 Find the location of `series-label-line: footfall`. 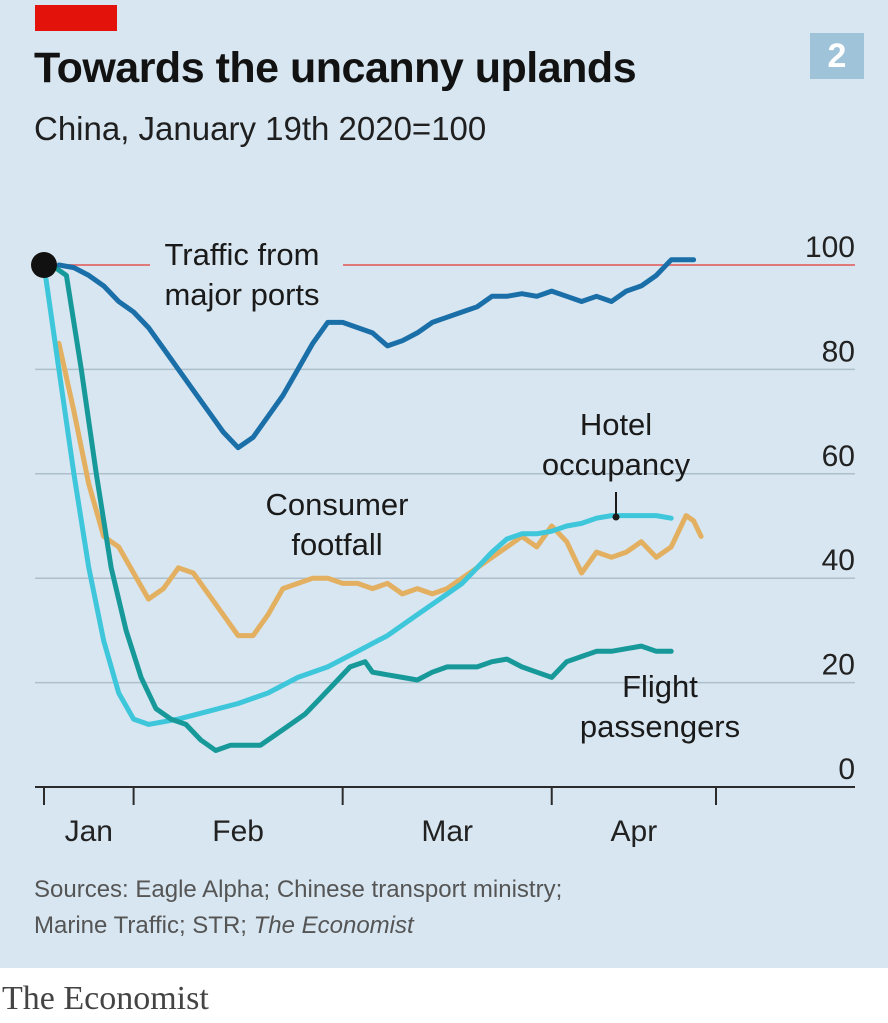

series-label-line: footfall is located at coordinates (336, 544).